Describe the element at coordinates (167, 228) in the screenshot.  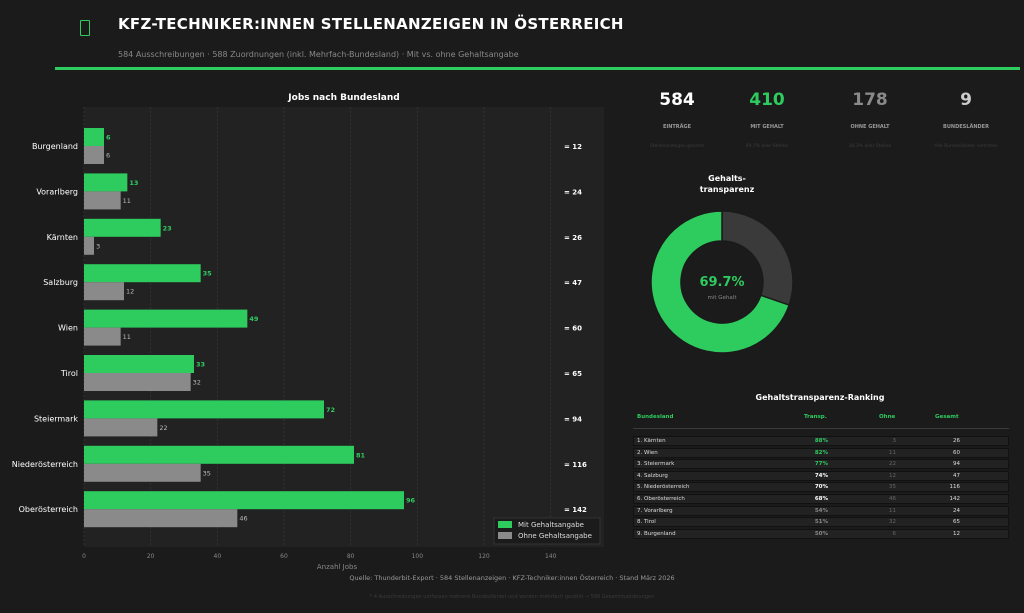
I see `bar-value-label: 23` at that location.